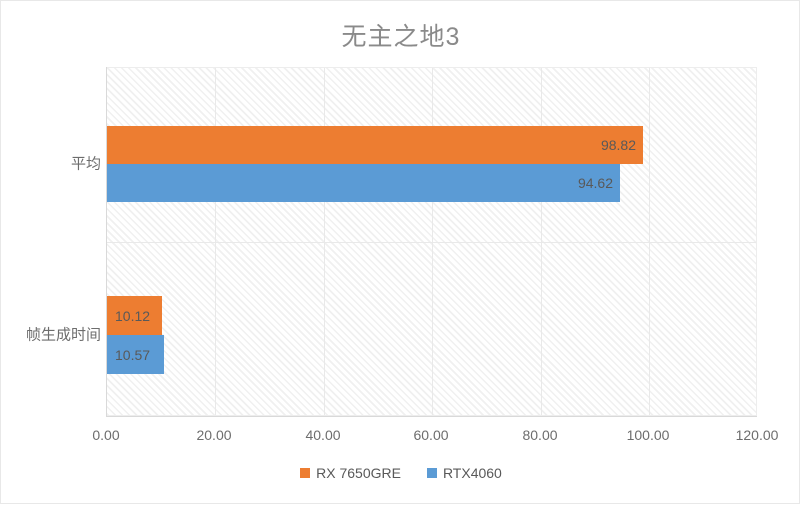 The width and height of the screenshot is (800, 505). Describe the element at coordinates (540, 435) in the screenshot. I see `x-axis-tick-80: 80.00` at that location.